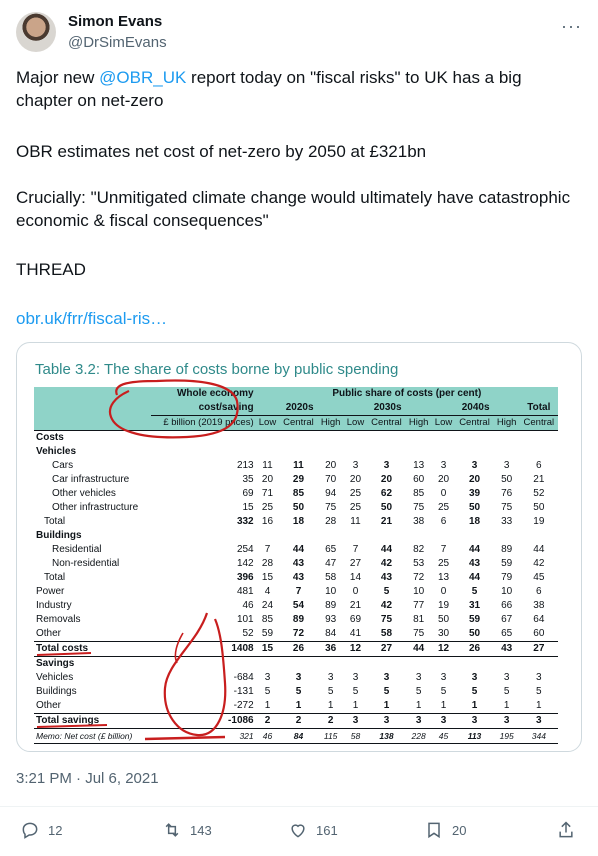  Describe the element at coordinates (296, 494) in the screenshot. I see `table-row: Other vehicles 69 71 85 94 25 62 85 0 39 76 52` at that location.